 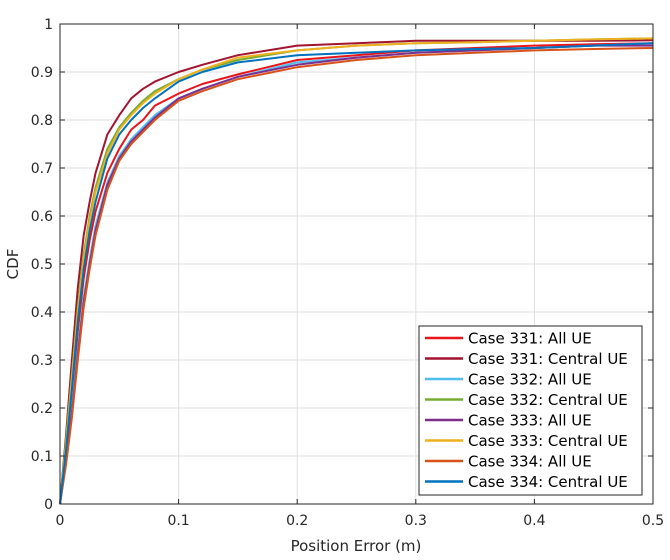 What do you see at coordinates (48, 25) in the screenshot?
I see `y-tick-label: 1` at bounding box center [48, 25].